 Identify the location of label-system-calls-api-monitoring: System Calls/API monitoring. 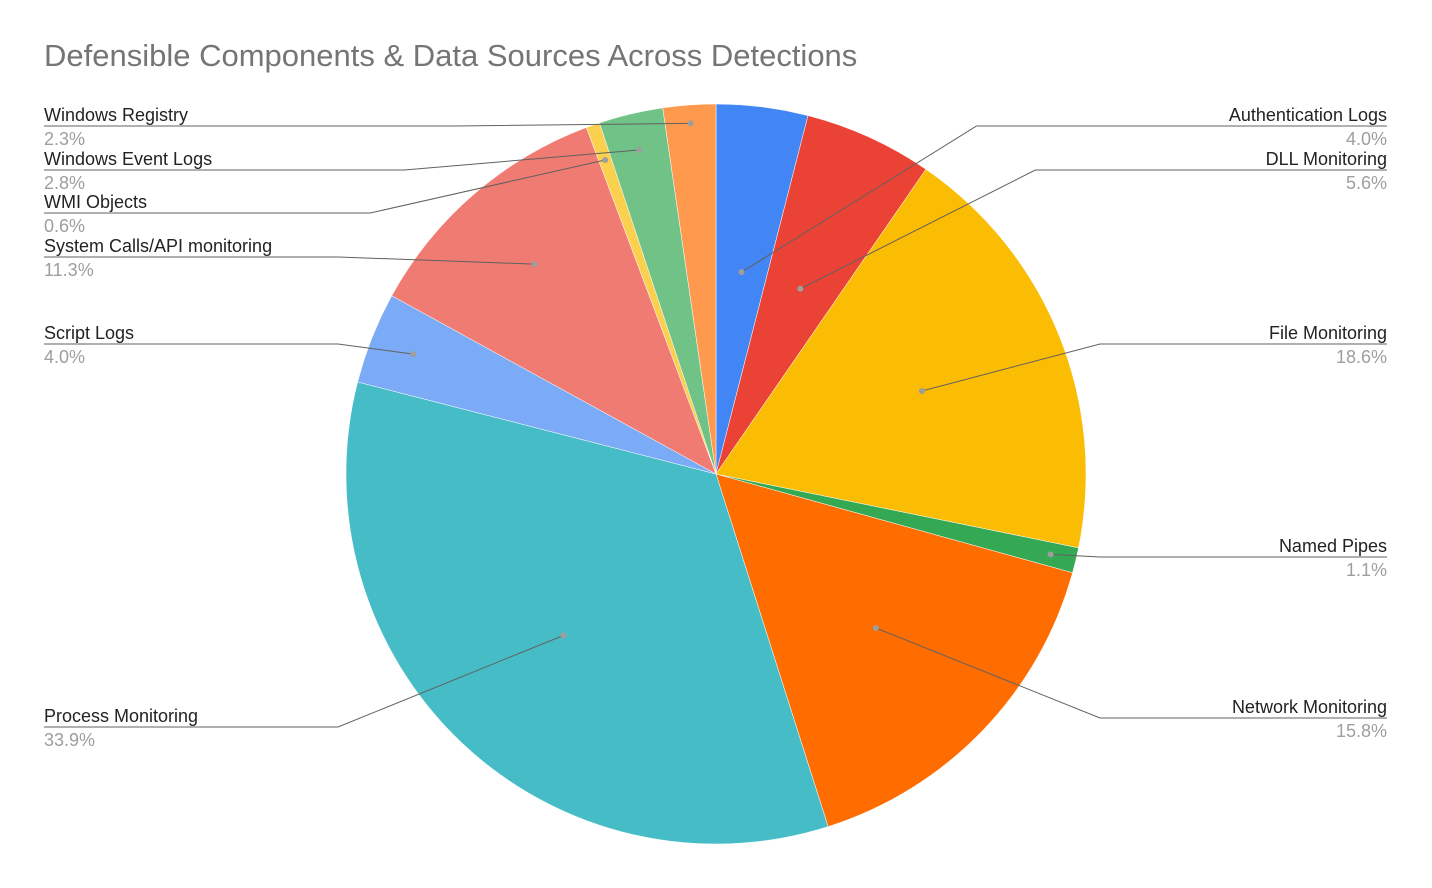
(158, 246).